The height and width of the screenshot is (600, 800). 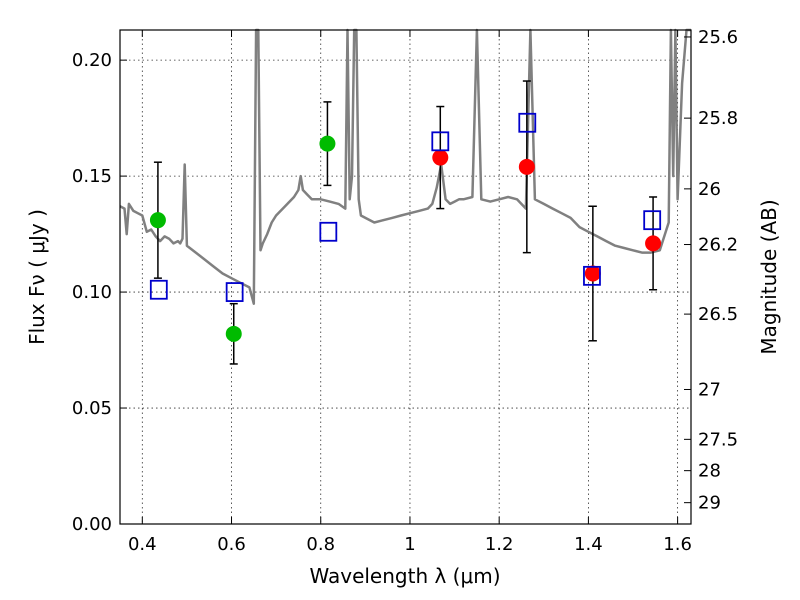 I want to click on x-tick-label: 1.2, so click(x=499, y=544).